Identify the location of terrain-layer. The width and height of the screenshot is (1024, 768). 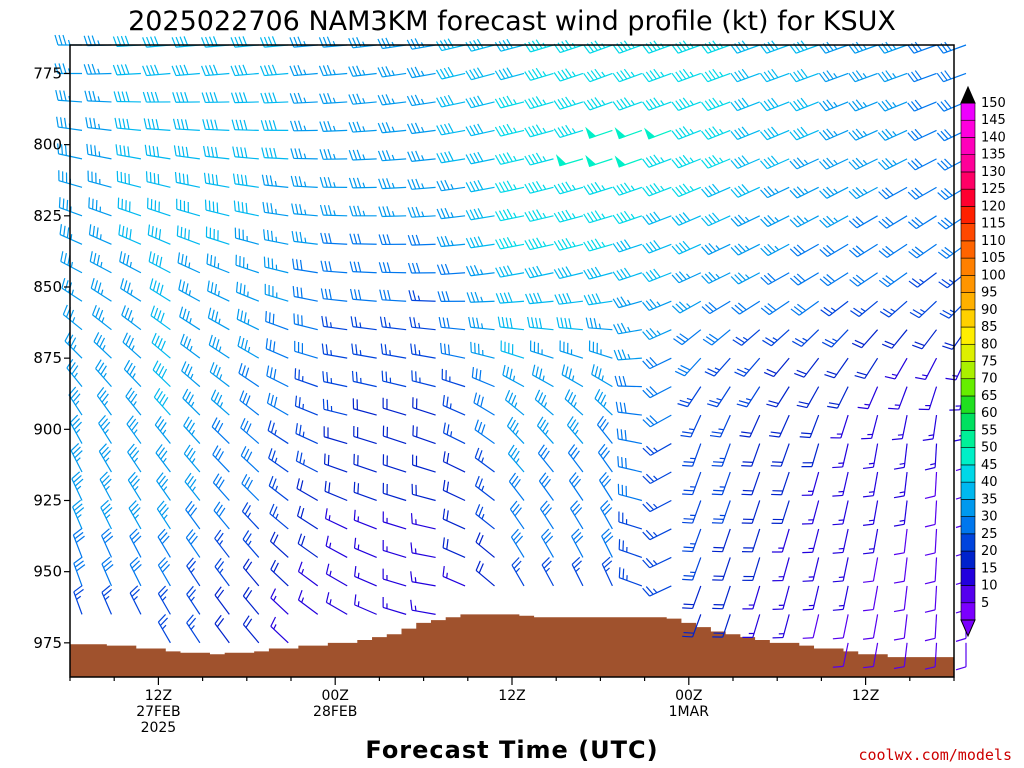
(512, 645).